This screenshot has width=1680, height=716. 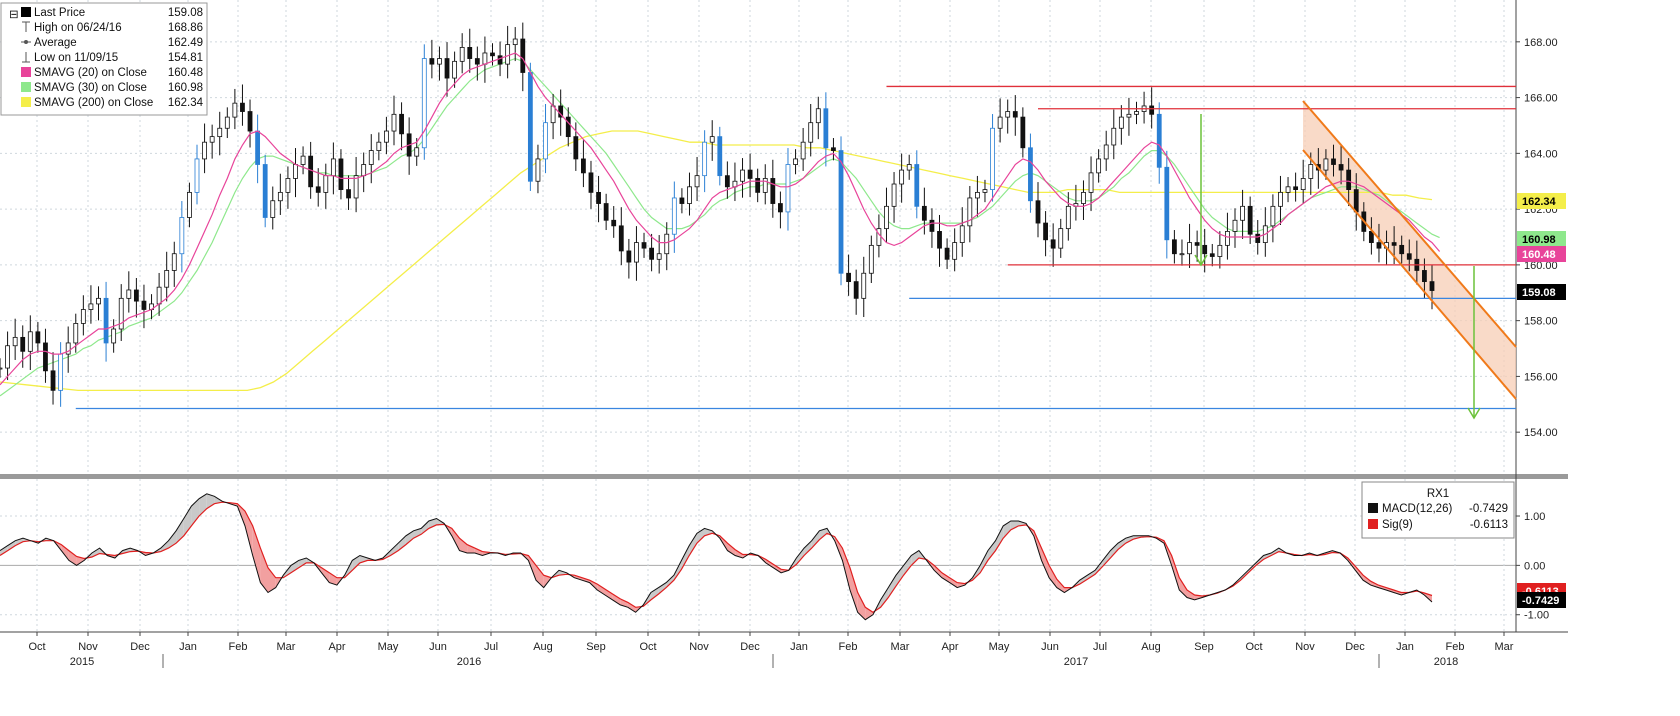 What do you see at coordinates (1539, 202) in the screenshot?
I see `value-tag-label: 162.34` at bounding box center [1539, 202].